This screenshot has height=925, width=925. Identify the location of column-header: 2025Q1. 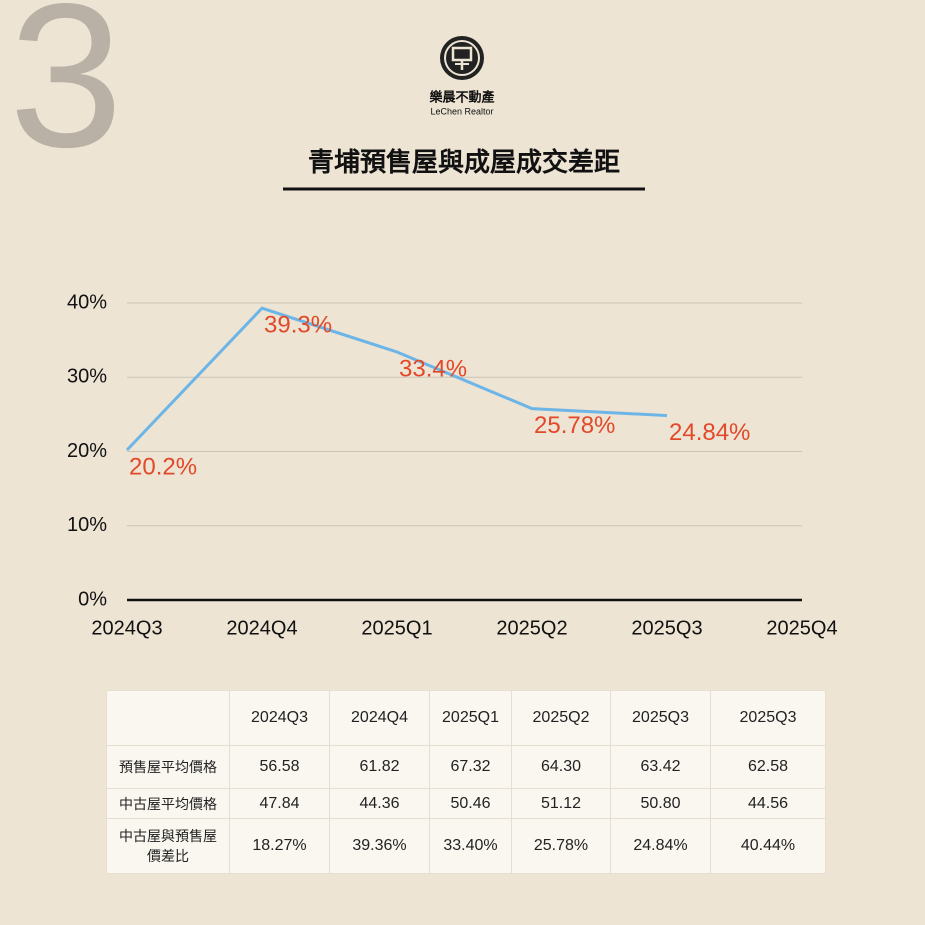
(470, 718).